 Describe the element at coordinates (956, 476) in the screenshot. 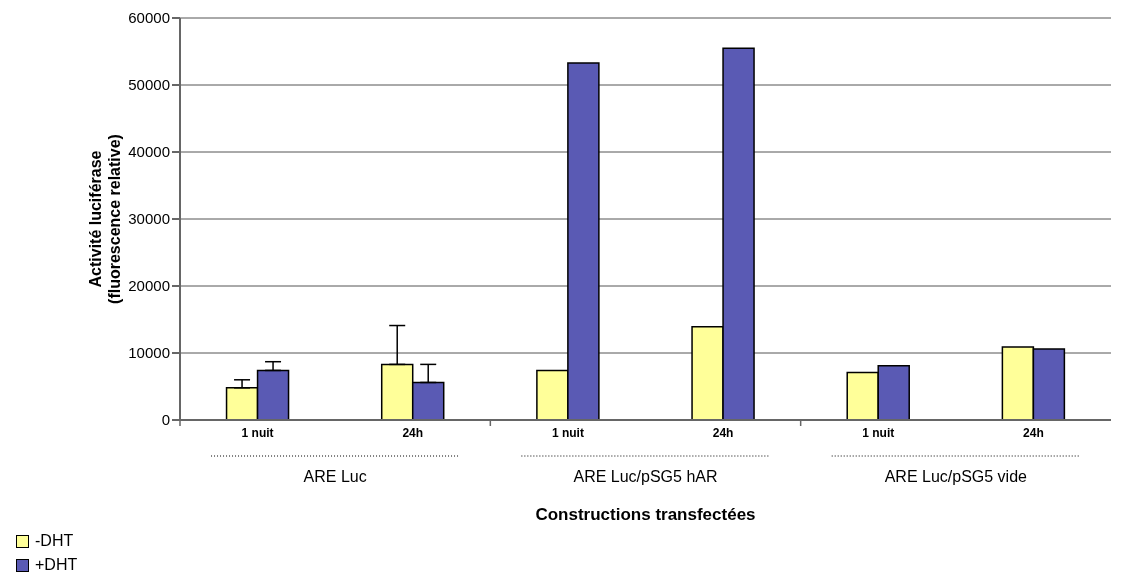

I see `text: ARE Luc/pSG5 vide` at that location.